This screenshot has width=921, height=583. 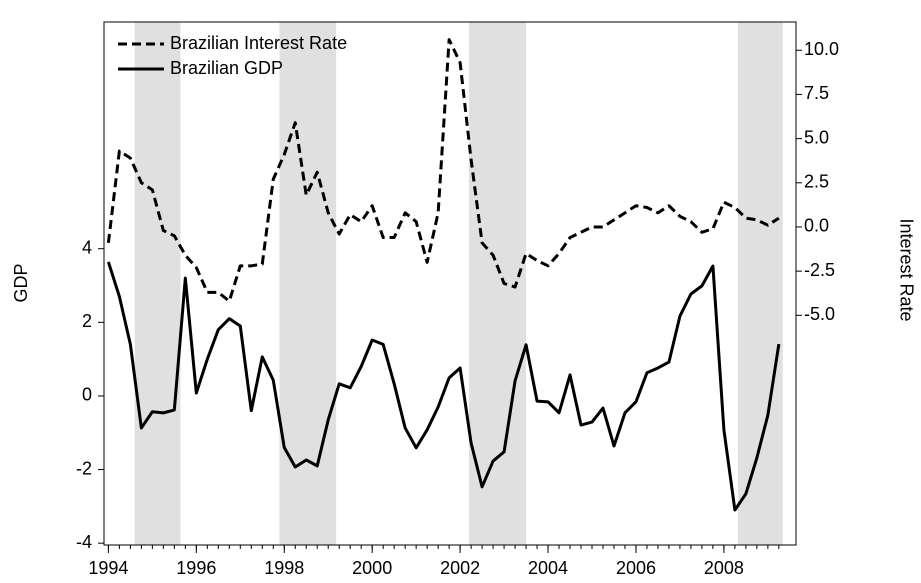 What do you see at coordinates (226, 68) in the screenshot?
I see `legend-label: Brazilian GDP` at bounding box center [226, 68].